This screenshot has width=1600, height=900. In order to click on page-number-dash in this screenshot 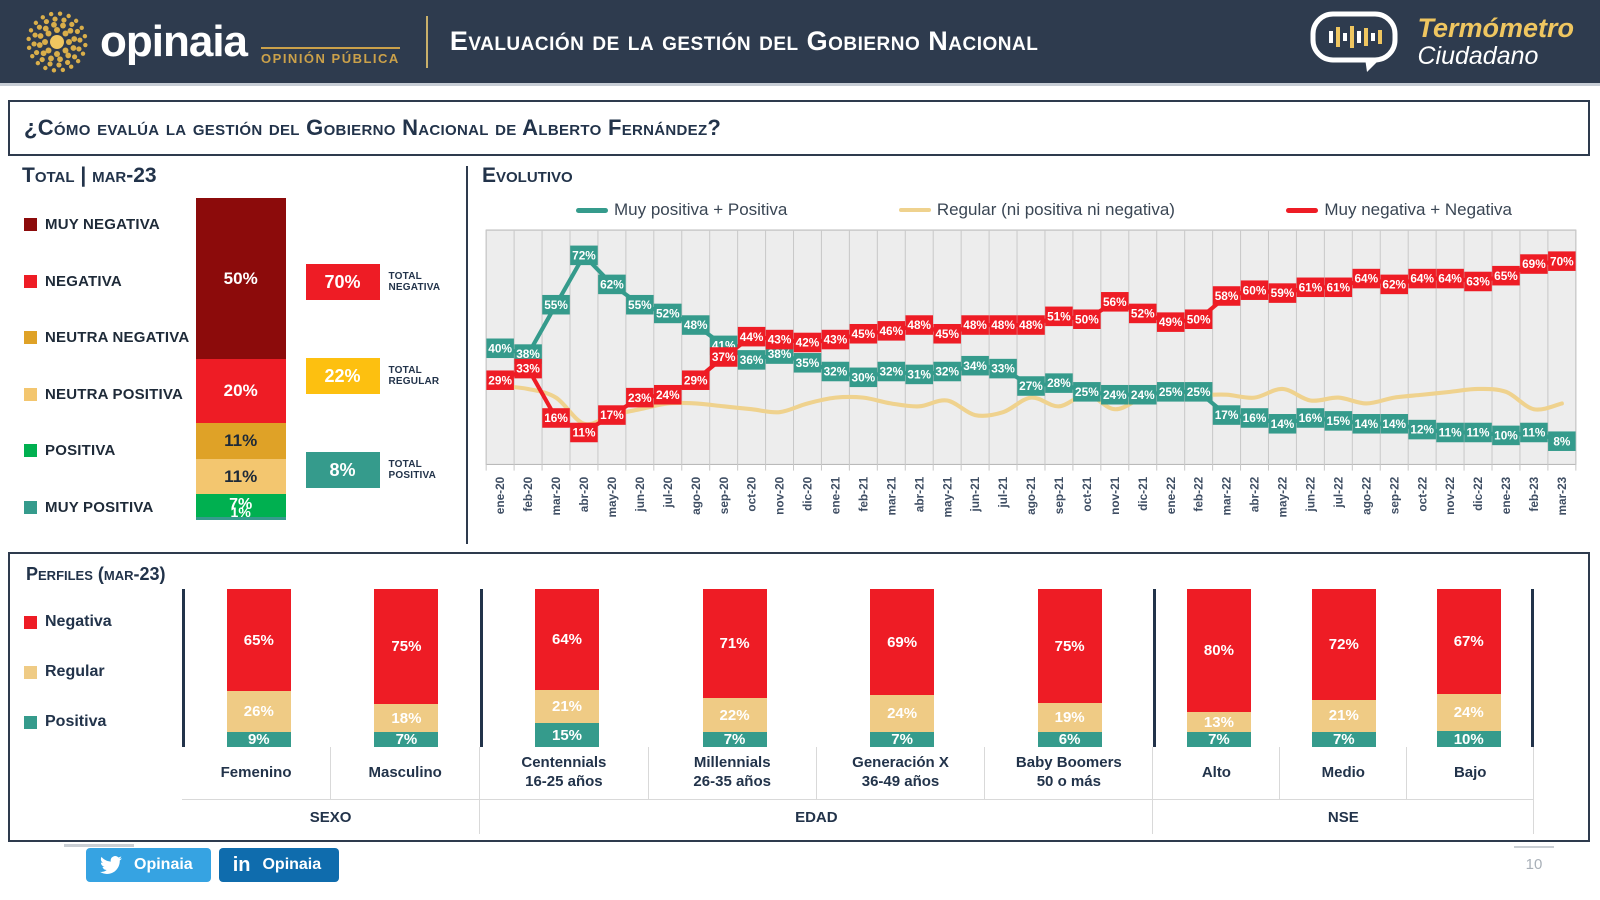, I will do `click(1534, 847)`.